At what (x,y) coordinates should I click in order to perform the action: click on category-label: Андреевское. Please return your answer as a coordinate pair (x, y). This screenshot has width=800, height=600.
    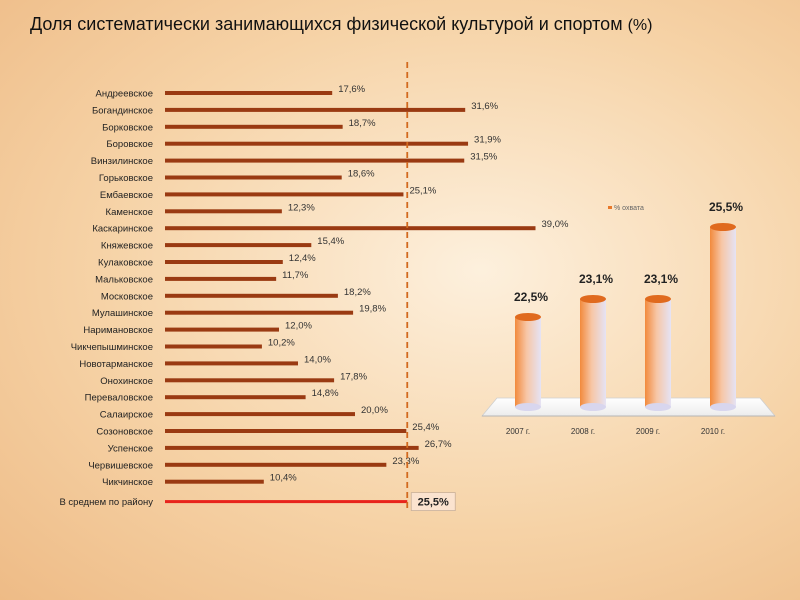
    Looking at the image, I should click on (125, 94).